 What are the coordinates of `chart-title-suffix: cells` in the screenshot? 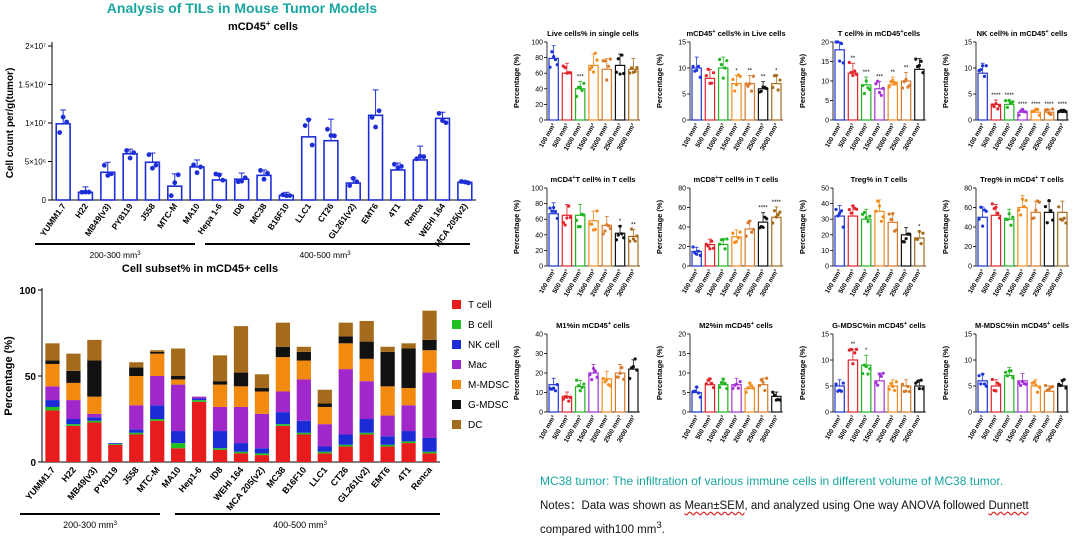 It's located at (285, 27).